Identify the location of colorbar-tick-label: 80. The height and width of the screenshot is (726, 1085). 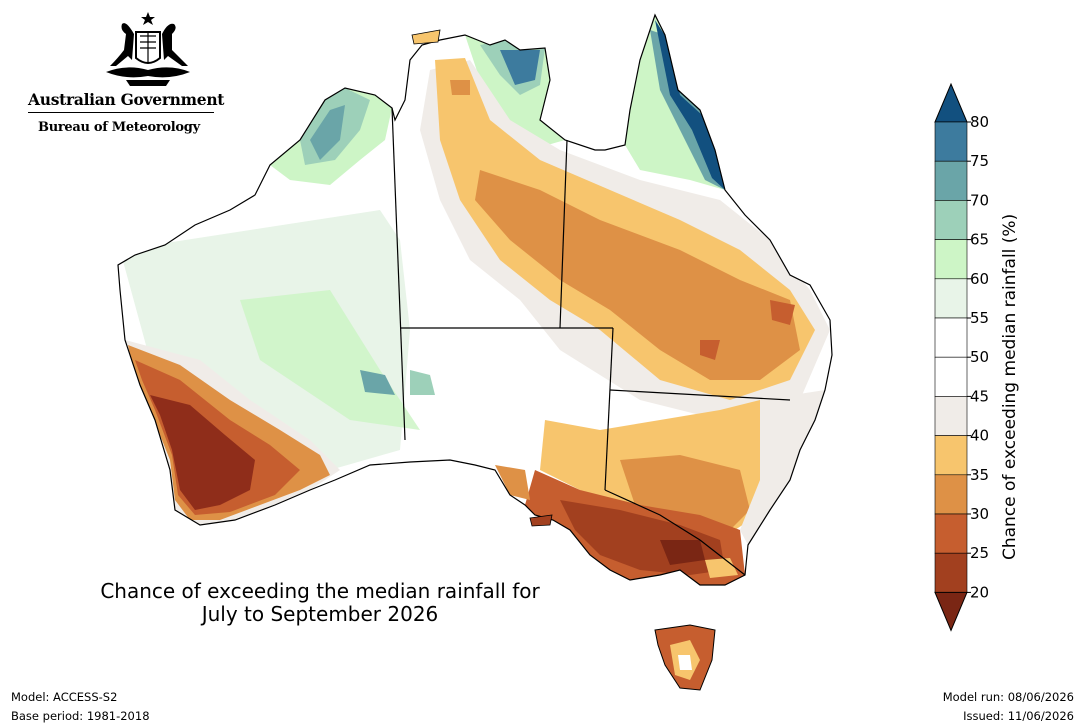
(979, 122).